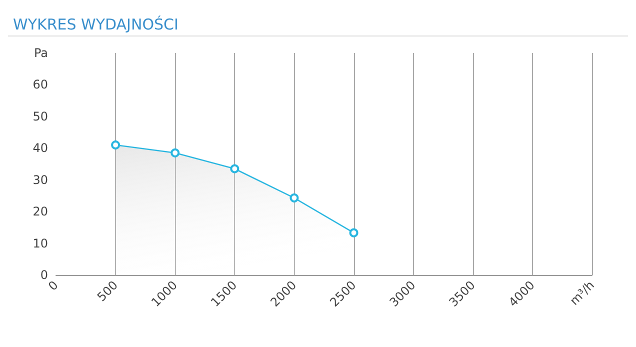 The height and width of the screenshot is (347, 636). Describe the element at coordinates (44, 275) in the screenshot. I see `y-tick-label: 0` at that location.